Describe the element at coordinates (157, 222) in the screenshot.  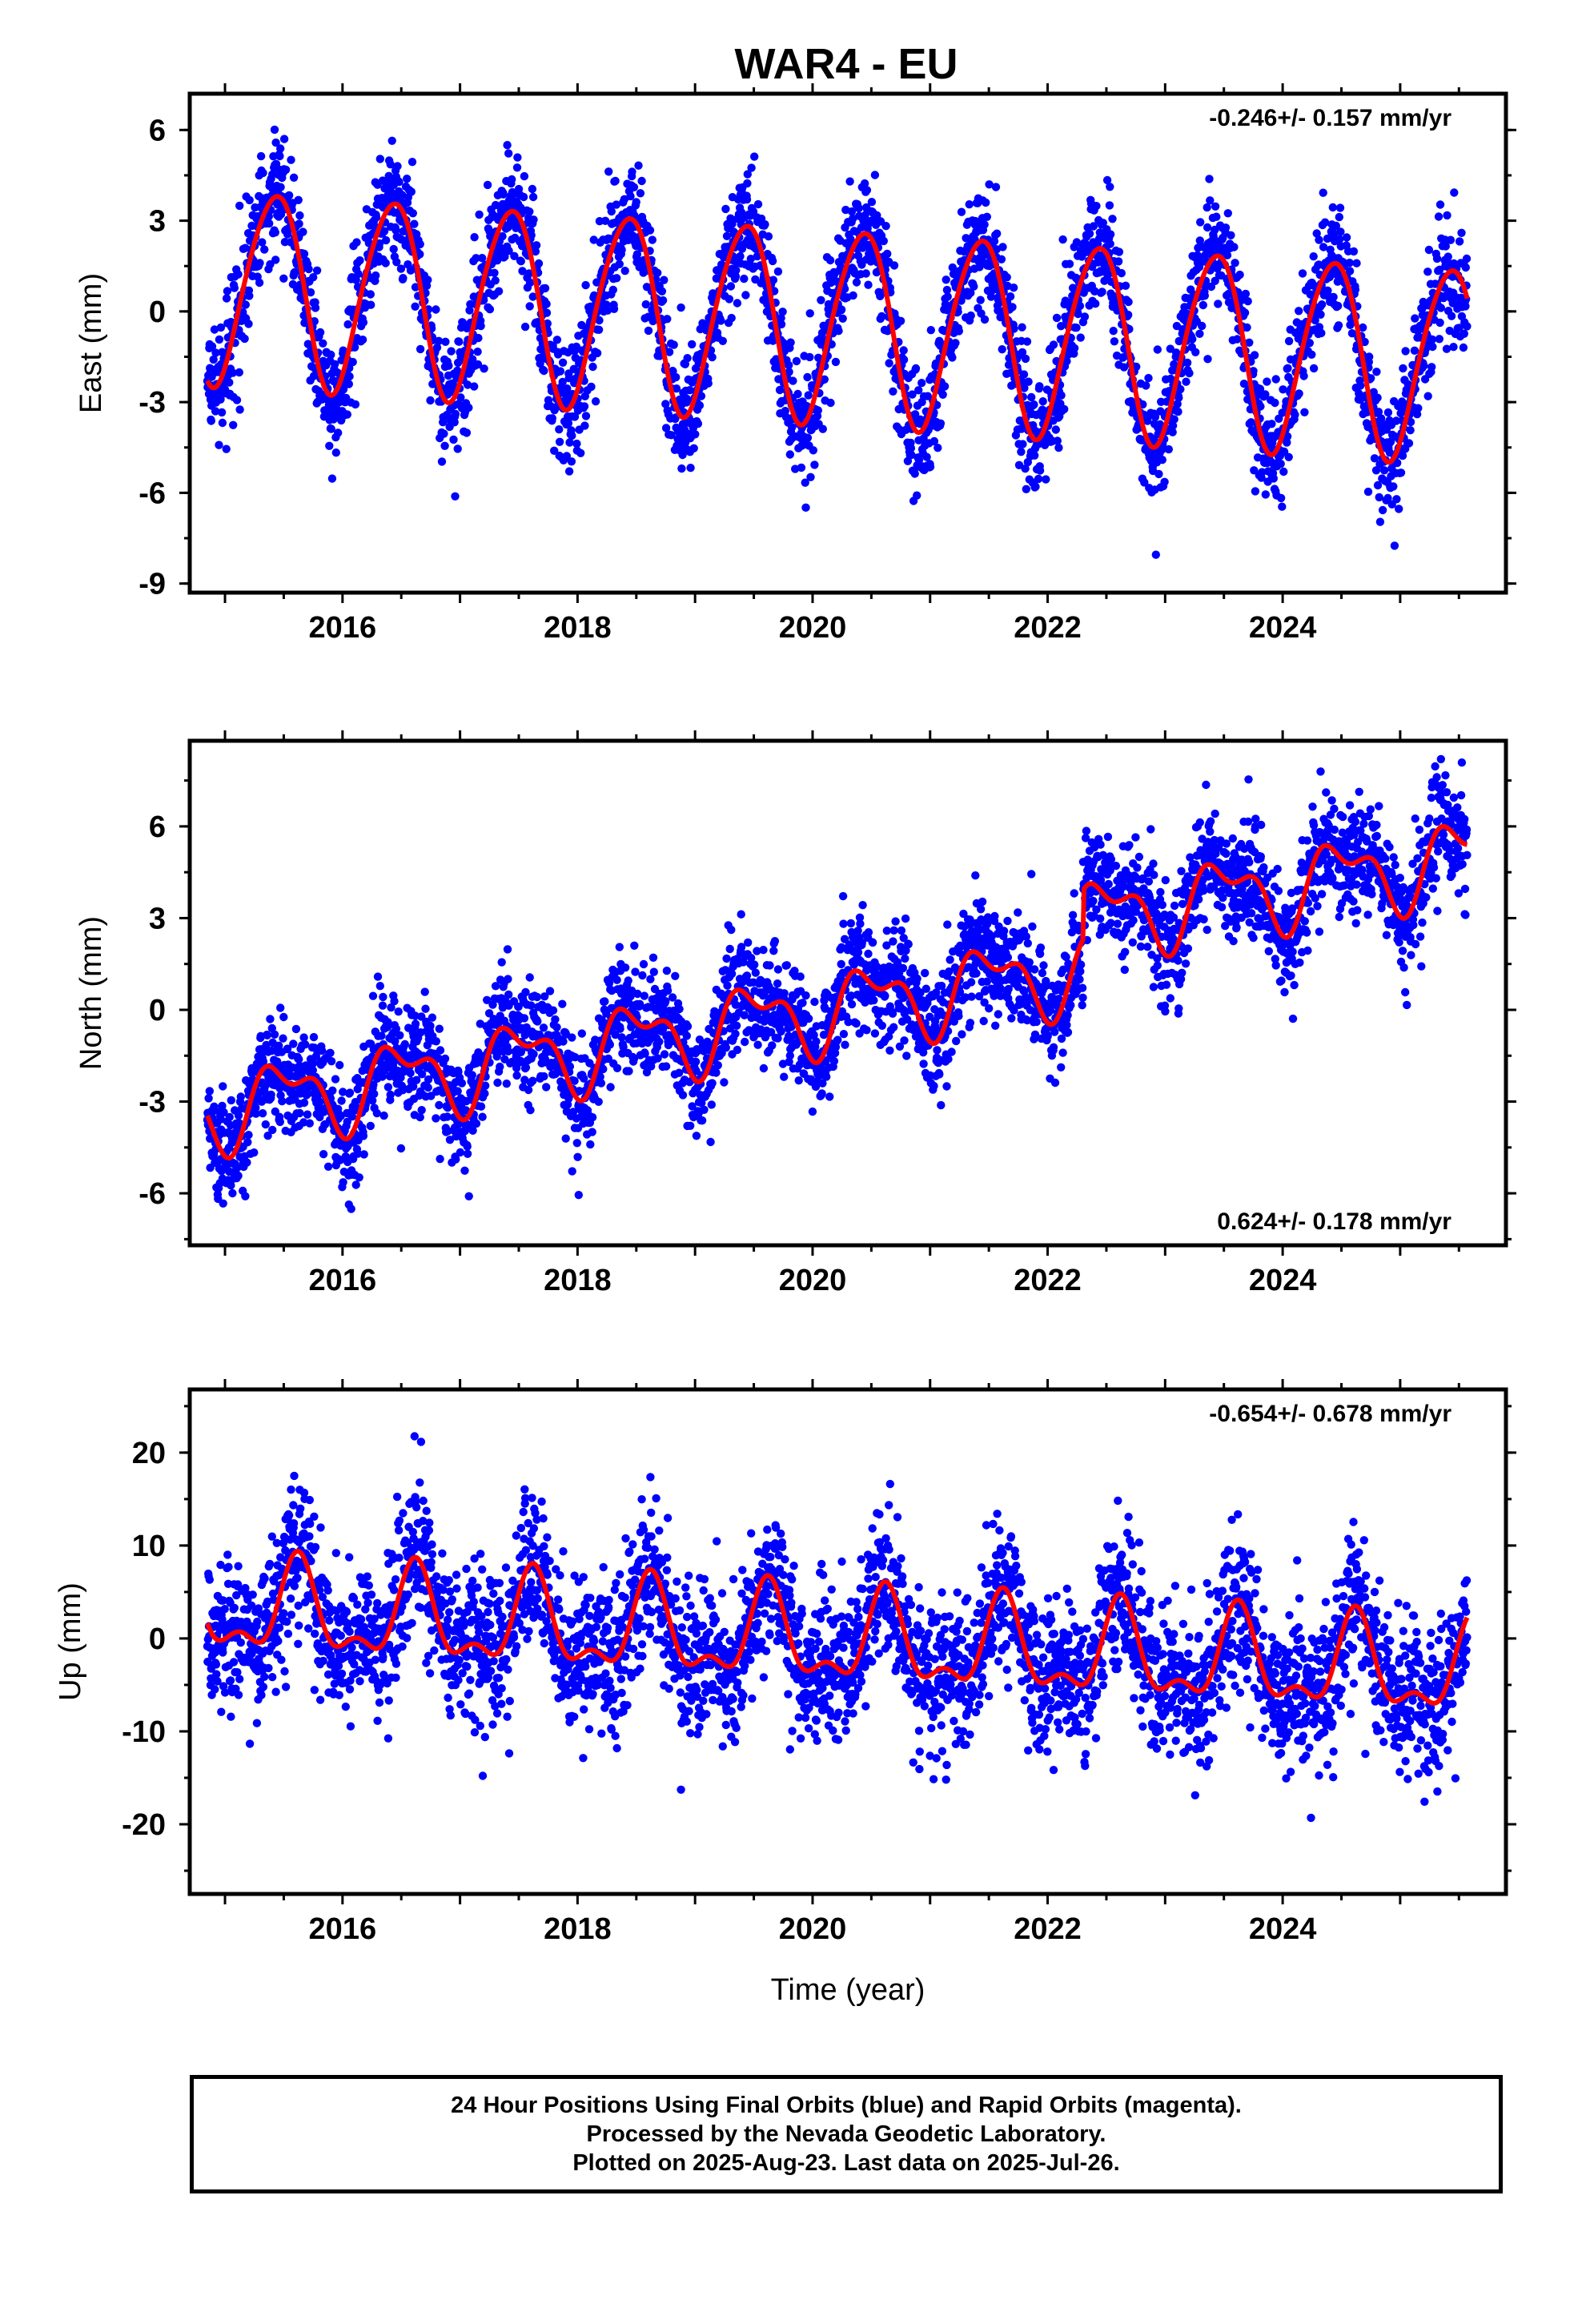
I see `y-tick-label: 3` at that location.